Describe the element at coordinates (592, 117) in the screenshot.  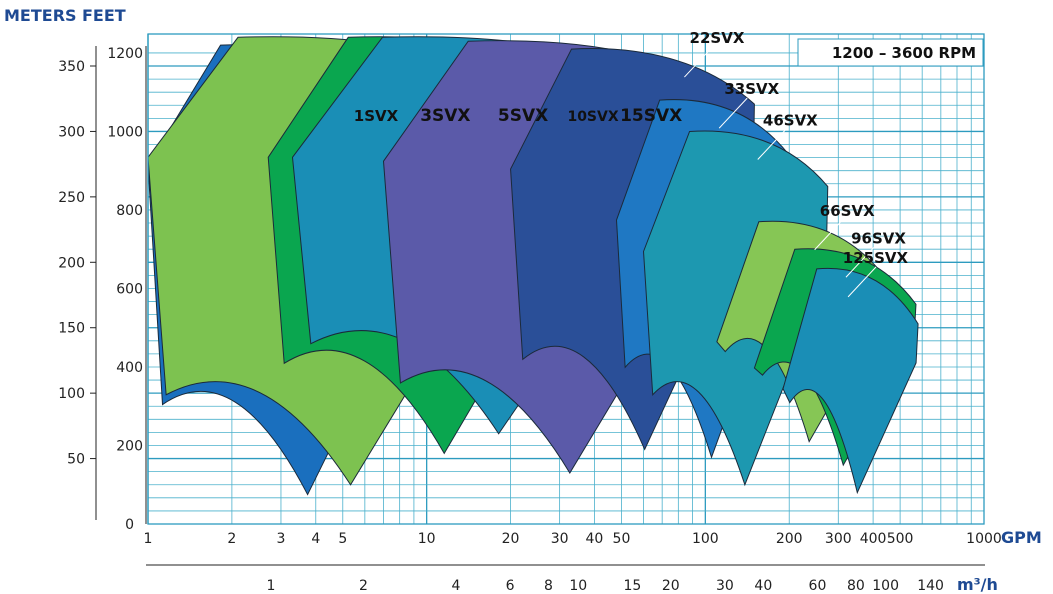
I see `series-label-10svx: 10SVX` at that location.